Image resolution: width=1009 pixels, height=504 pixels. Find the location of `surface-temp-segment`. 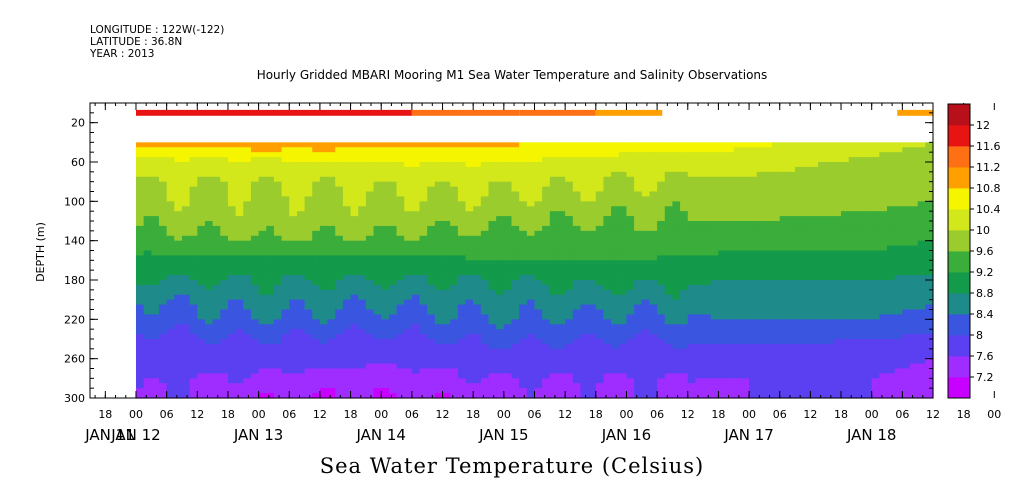

surface-temp-segment is located at coordinates (557, 112).